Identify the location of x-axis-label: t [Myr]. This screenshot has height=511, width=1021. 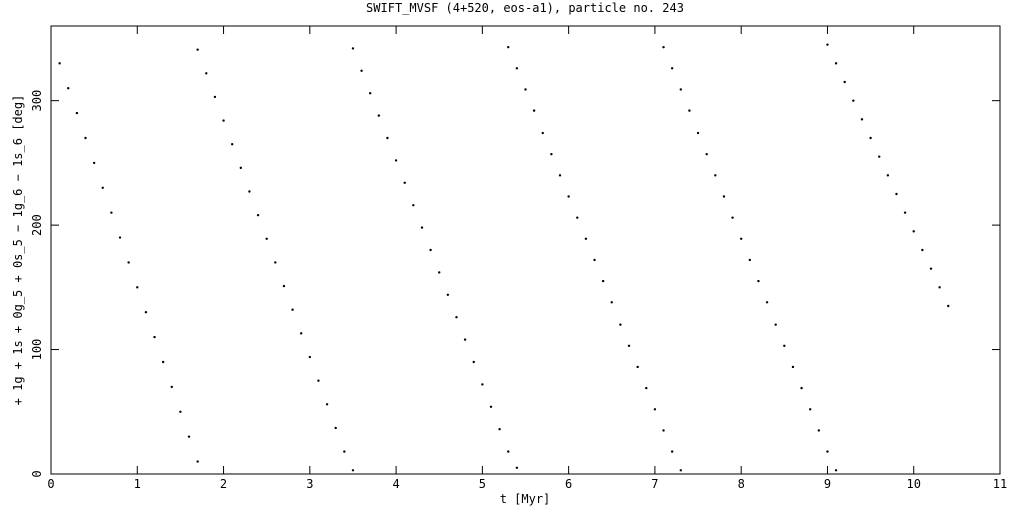
(525, 499).